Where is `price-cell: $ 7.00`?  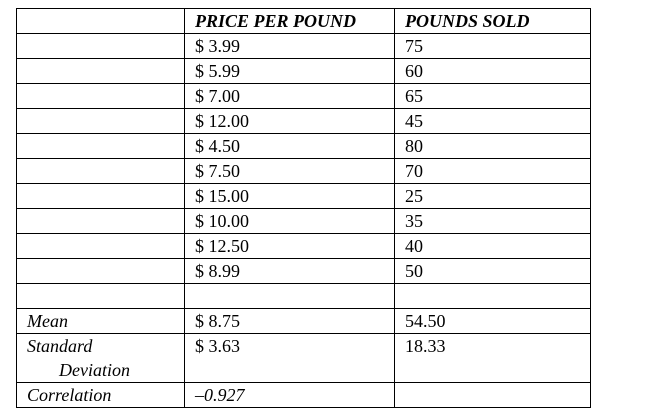 price-cell: $ 7.00 is located at coordinates (289, 96).